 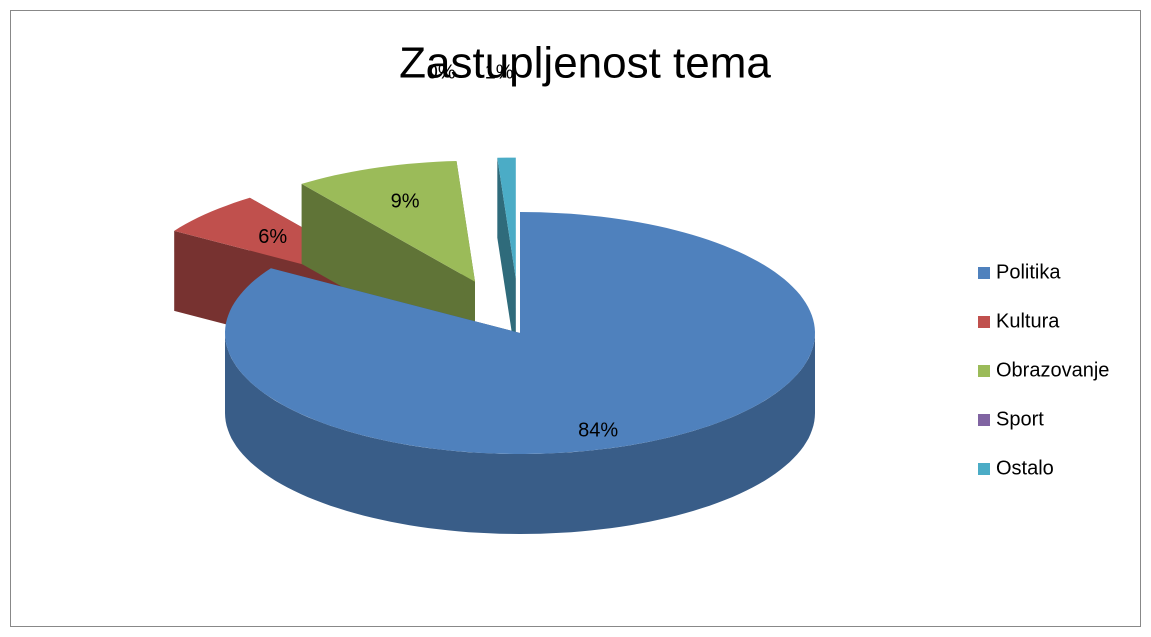 What do you see at coordinates (1028, 321) in the screenshot?
I see `legend-label: Kultura` at bounding box center [1028, 321].